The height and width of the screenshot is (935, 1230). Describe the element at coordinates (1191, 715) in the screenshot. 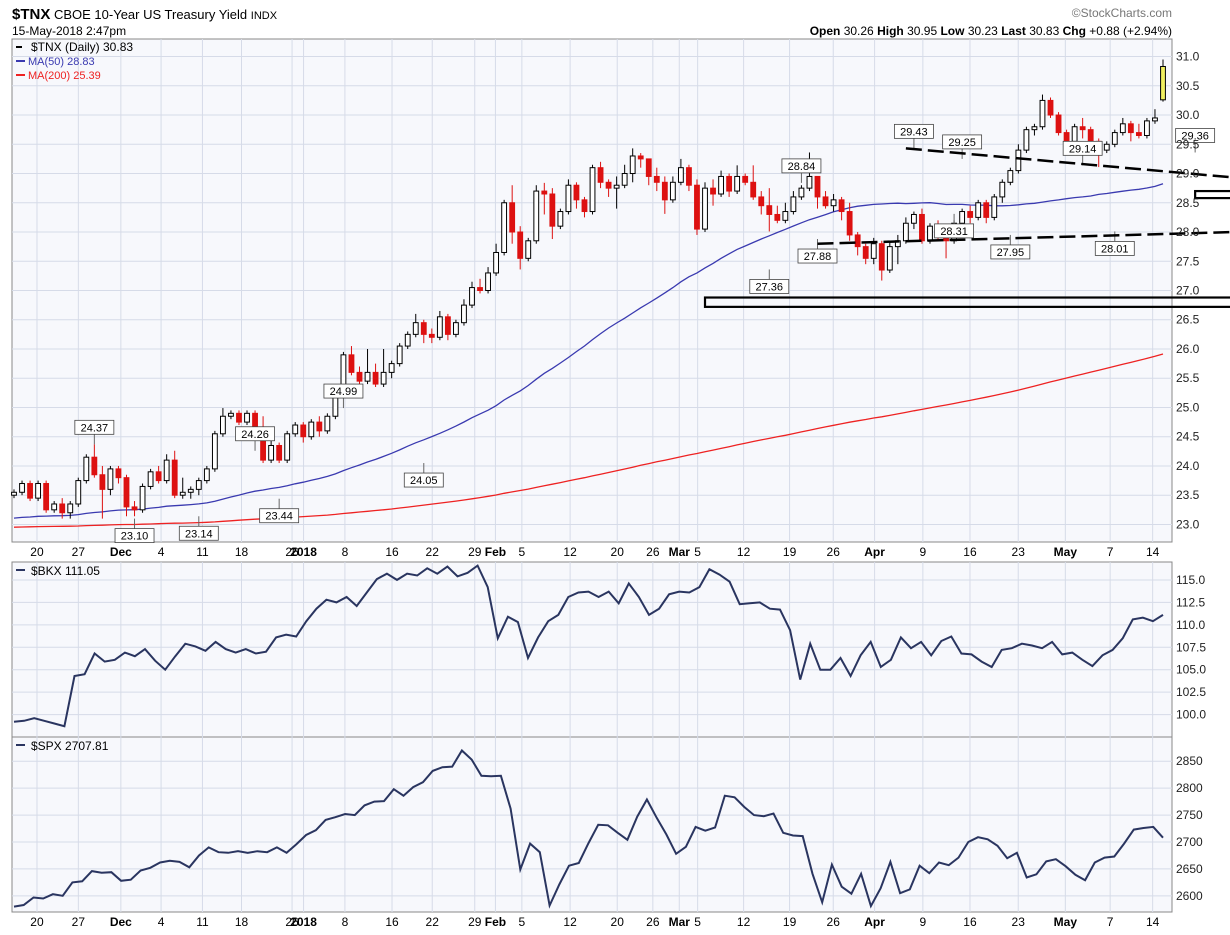

I see `bkx-y-tick-0: 100.0` at that location.